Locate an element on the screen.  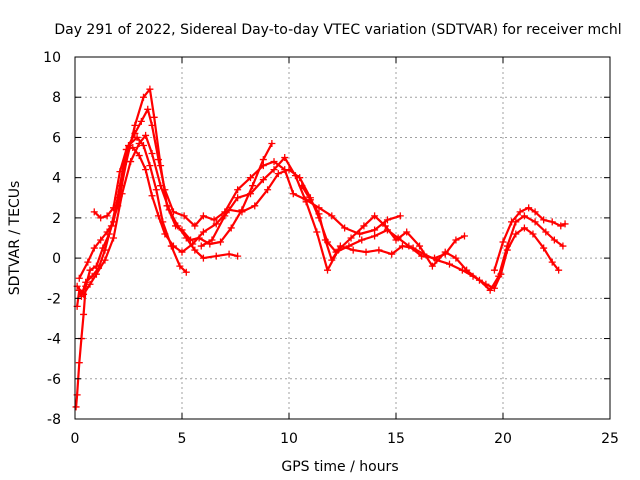
x-tick-label: 25 is located at coordinates (610, 439).